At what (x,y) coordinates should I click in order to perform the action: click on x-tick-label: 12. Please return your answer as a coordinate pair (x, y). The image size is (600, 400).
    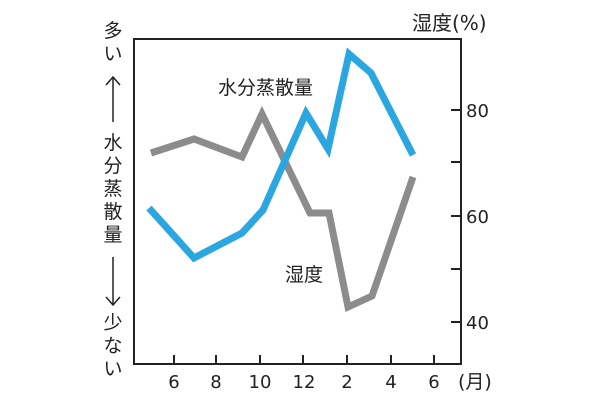
    Looking at the image, I should click on (304, 382).